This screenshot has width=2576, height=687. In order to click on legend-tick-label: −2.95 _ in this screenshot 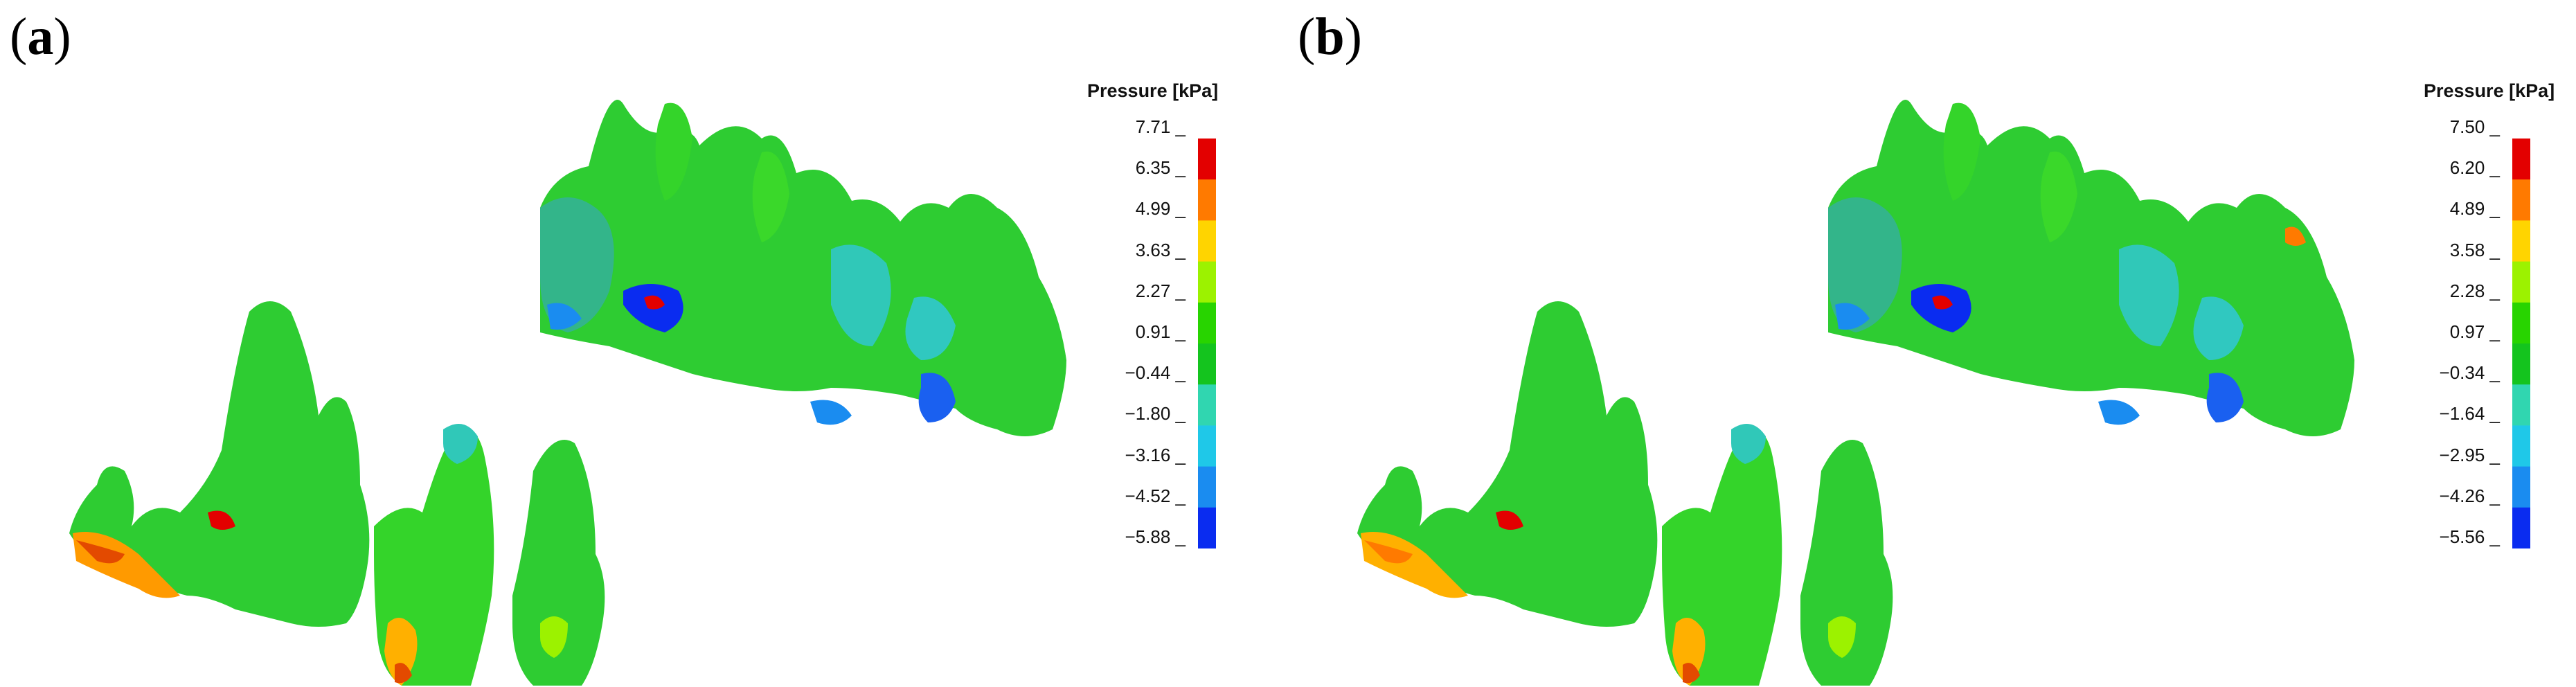, I will do `click(2469, 454)`.